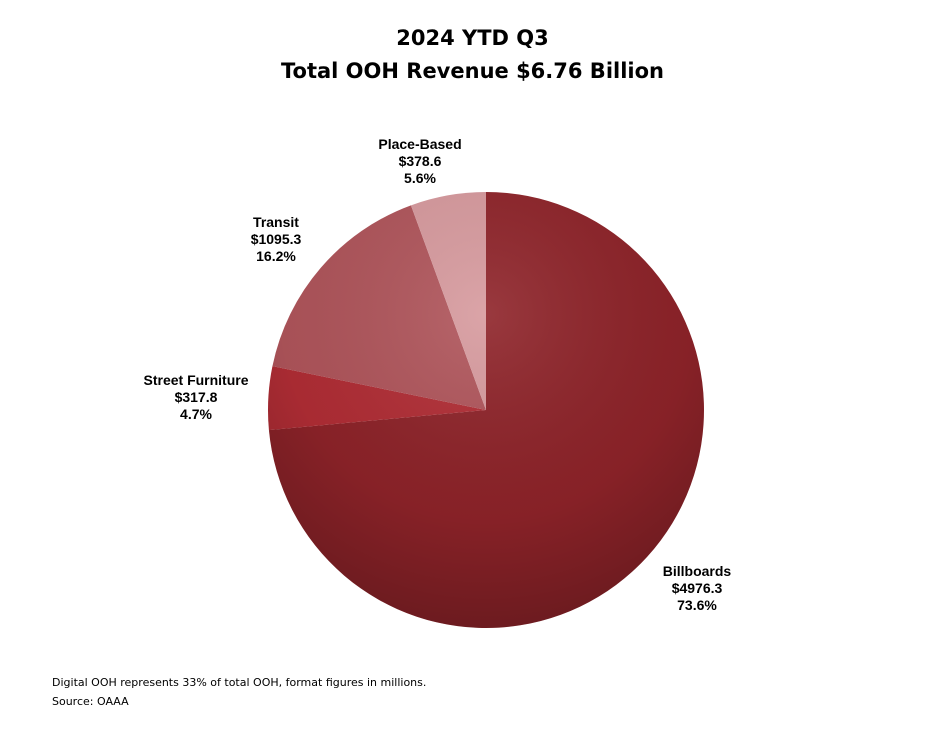 Image resolution: width=945 pixels, height=732 pixels. What do you see at coordinates (472, 71) in the screenshot?
I see `chart-subtitle: Total OOH Revenue $6.76 Billion` at bounding box center [472, 71].